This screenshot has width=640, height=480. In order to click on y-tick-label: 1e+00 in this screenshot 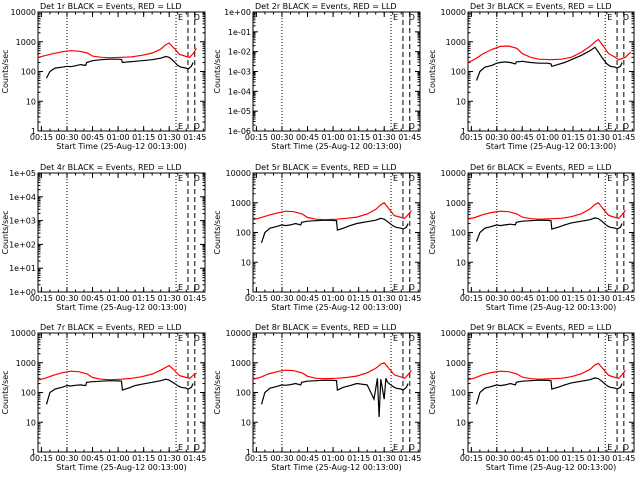, I will do `click(237, 12)`.